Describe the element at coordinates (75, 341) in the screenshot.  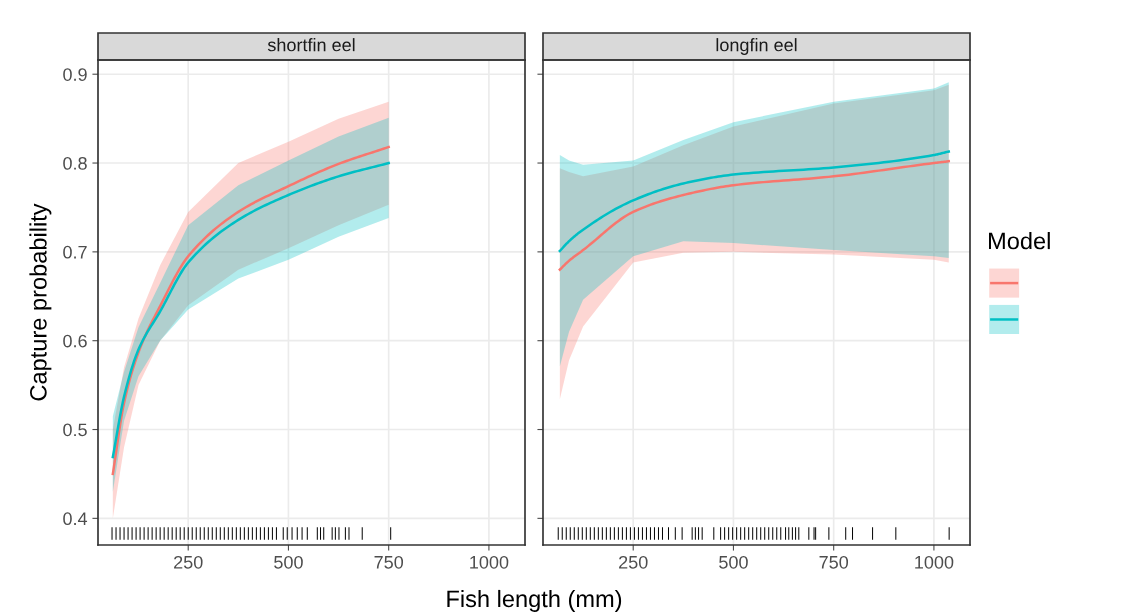
I see `y-tick-label: 0.6` at that location.